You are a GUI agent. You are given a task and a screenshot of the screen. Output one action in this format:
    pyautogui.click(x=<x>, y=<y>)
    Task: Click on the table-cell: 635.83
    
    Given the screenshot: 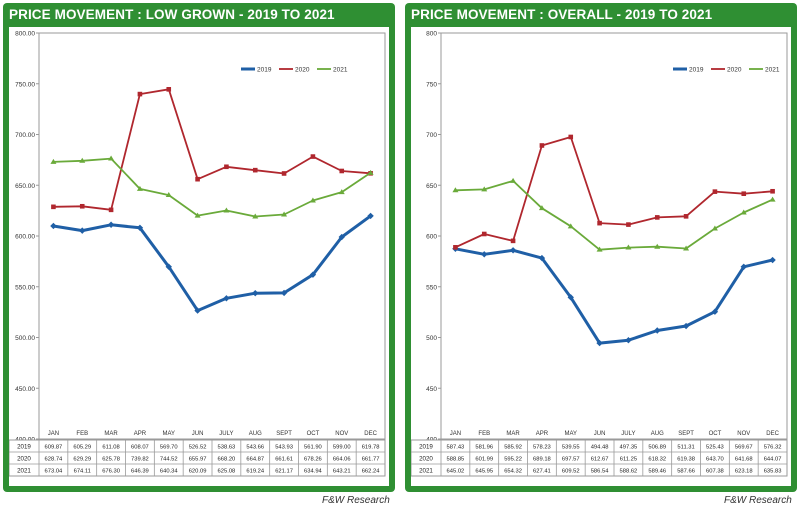 What is the action you would take?
    pyautogui.click(x=773, y=472)
    